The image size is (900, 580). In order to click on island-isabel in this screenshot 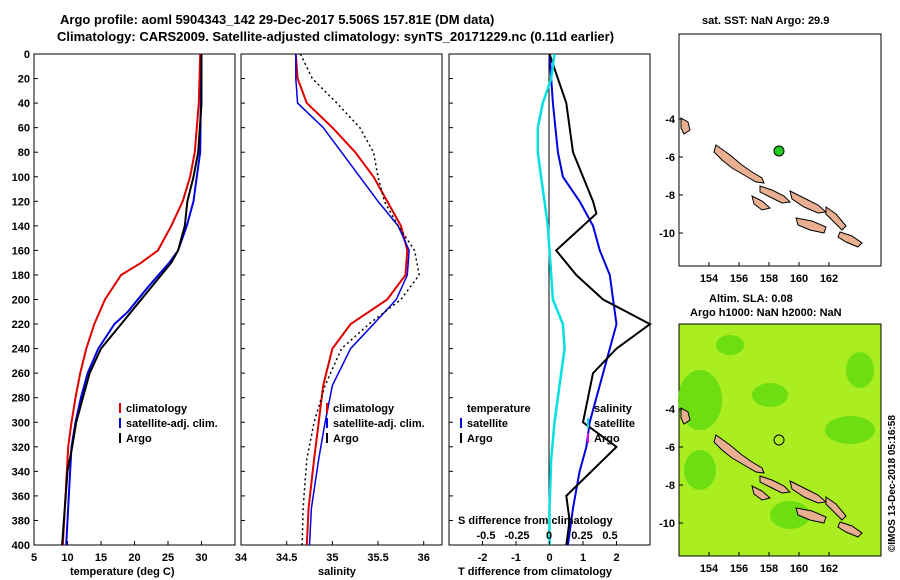, I will do `click(808, 492)`.